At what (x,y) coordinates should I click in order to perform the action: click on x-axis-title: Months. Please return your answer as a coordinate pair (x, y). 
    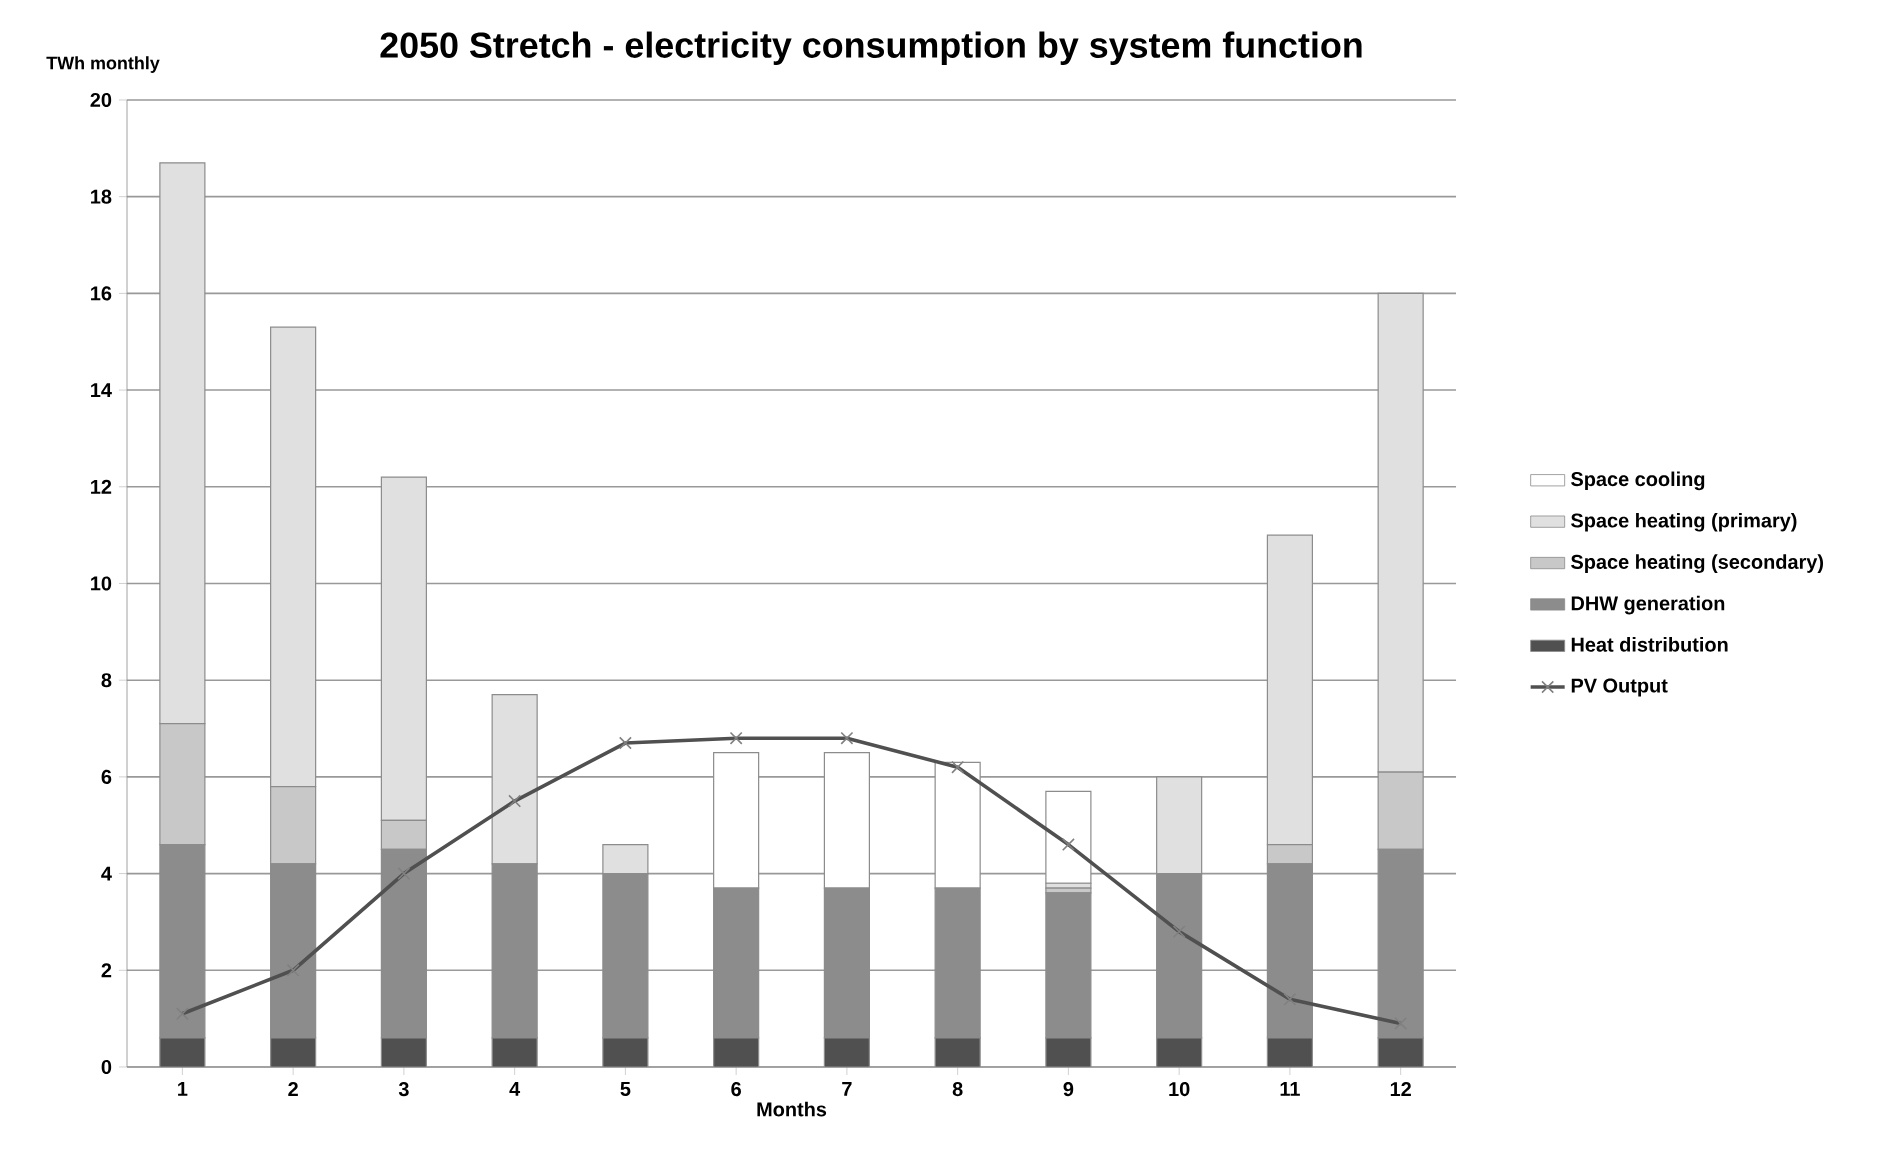
    Looking at the image, I should click on (792, 1109).